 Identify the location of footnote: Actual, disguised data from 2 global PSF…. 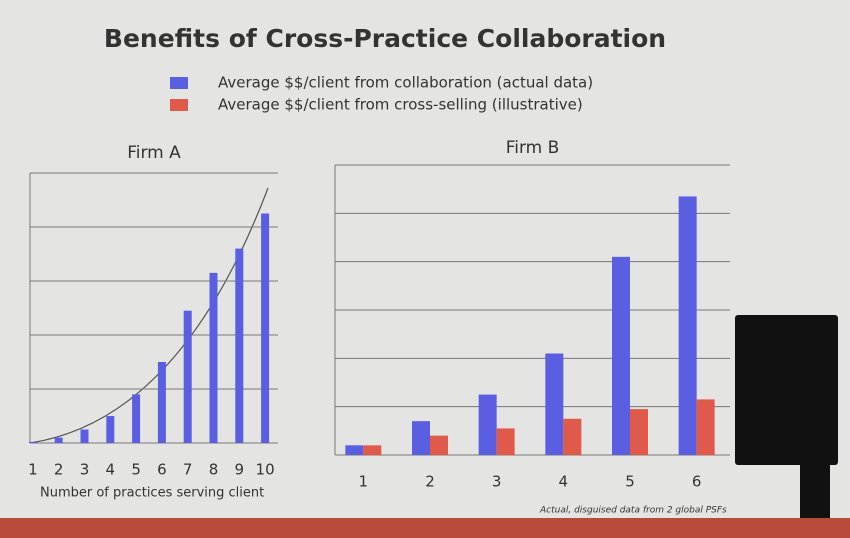
(633, 511).